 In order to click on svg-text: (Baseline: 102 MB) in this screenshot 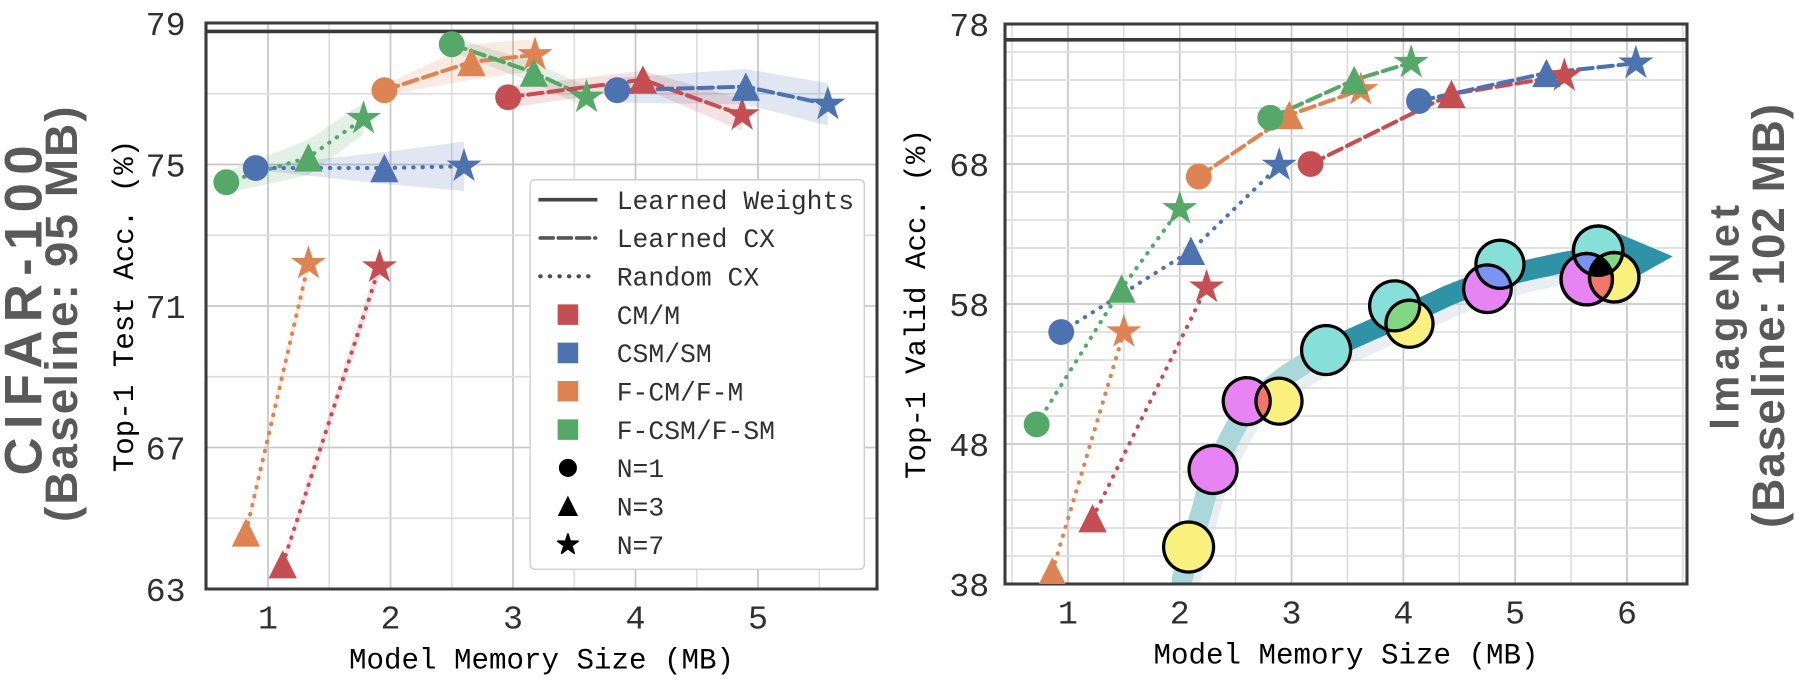, I will do `click(1768, 315)`.